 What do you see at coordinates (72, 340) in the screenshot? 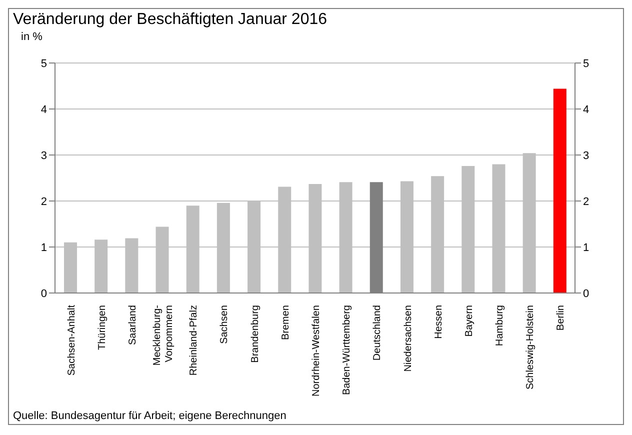
I see `x-tick-label: Sachsen-Anhalt` at bounding box center [72, 340].